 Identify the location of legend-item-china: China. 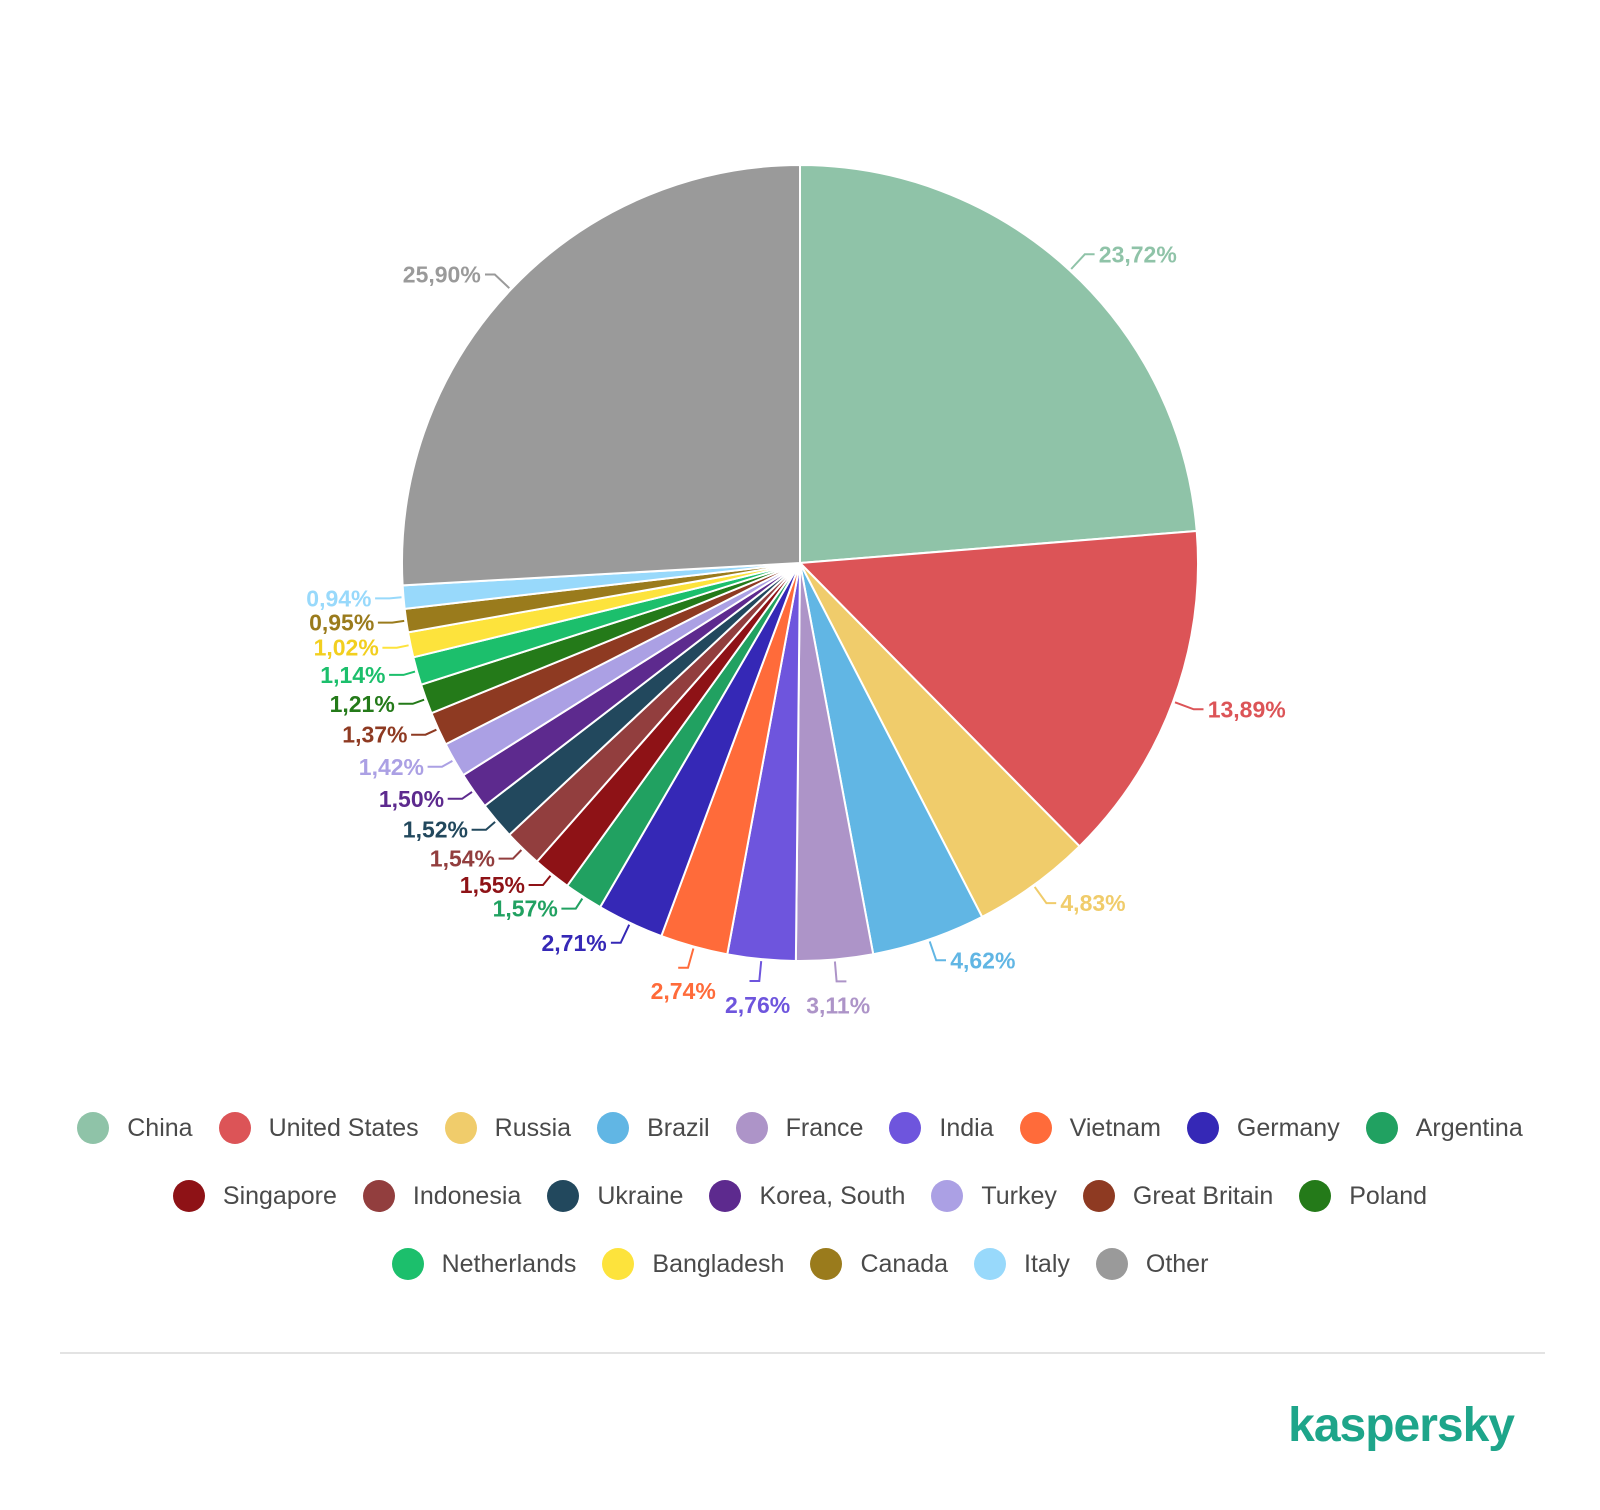
(135, 1128).